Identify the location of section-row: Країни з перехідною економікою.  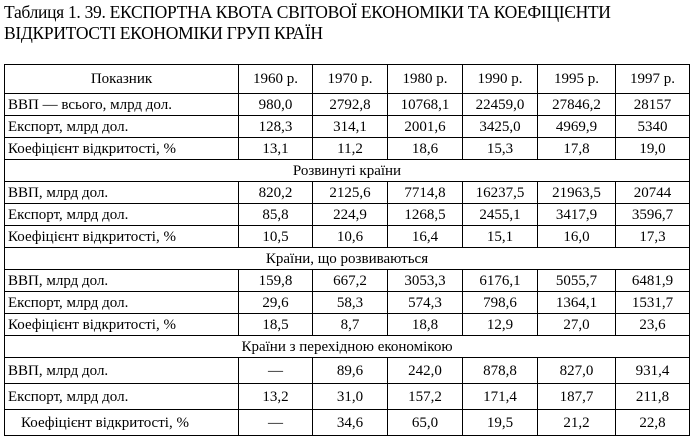
(347, 346).